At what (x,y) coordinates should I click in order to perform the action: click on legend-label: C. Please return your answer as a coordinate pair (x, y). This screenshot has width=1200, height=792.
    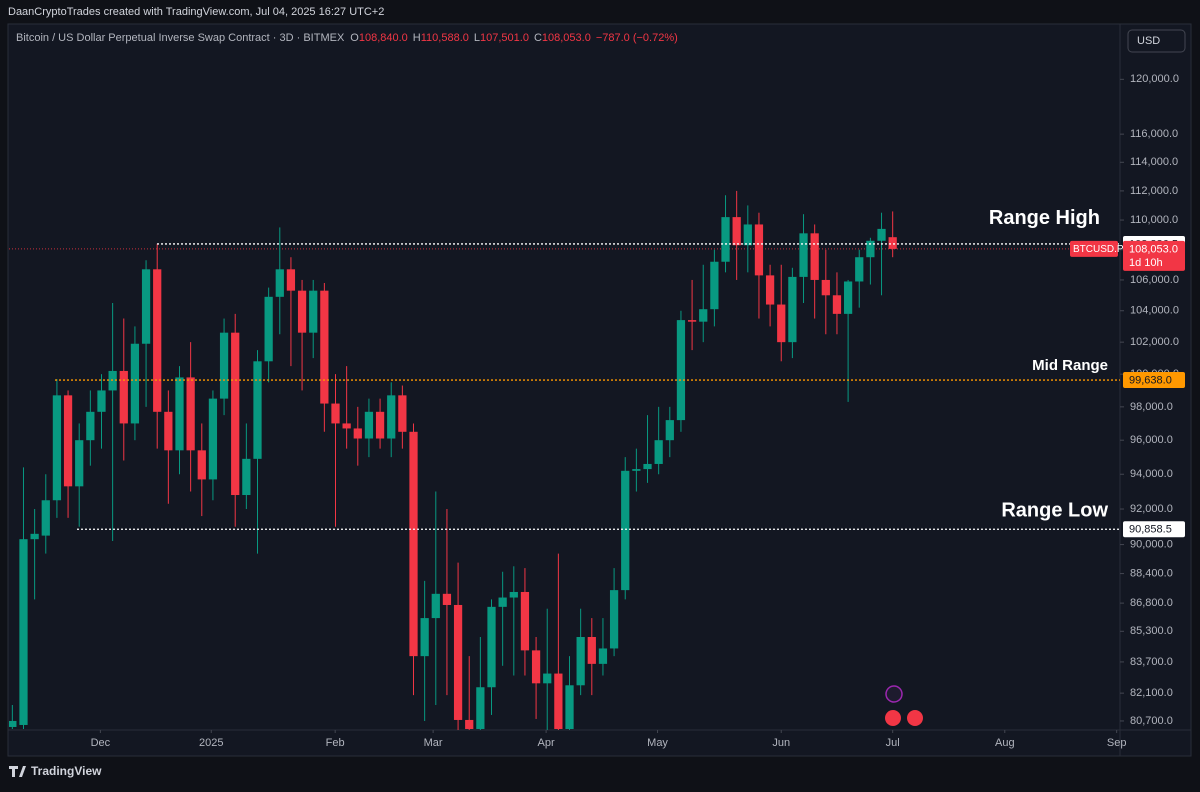
    Looking at the image, I should click on (538, 38).